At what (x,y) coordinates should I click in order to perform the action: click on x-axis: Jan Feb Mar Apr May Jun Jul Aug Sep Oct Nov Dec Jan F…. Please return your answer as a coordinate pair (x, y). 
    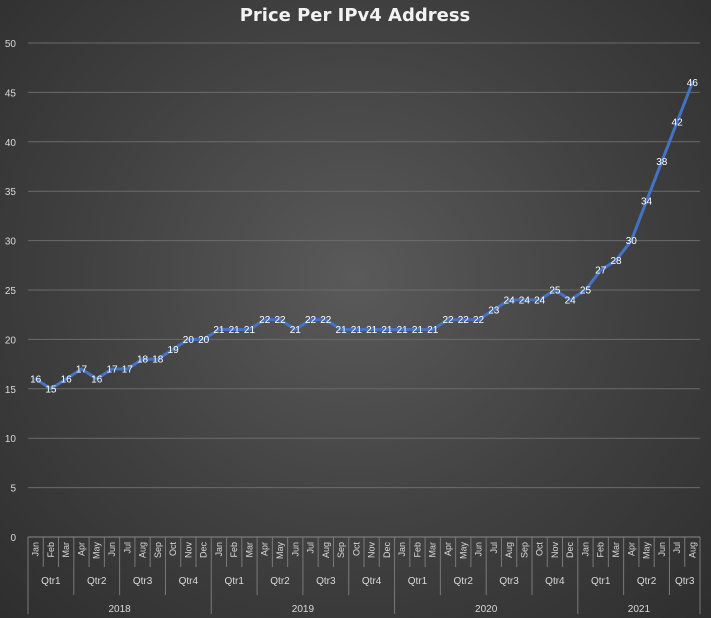
    Looking at the image, I should click on (364, 575).